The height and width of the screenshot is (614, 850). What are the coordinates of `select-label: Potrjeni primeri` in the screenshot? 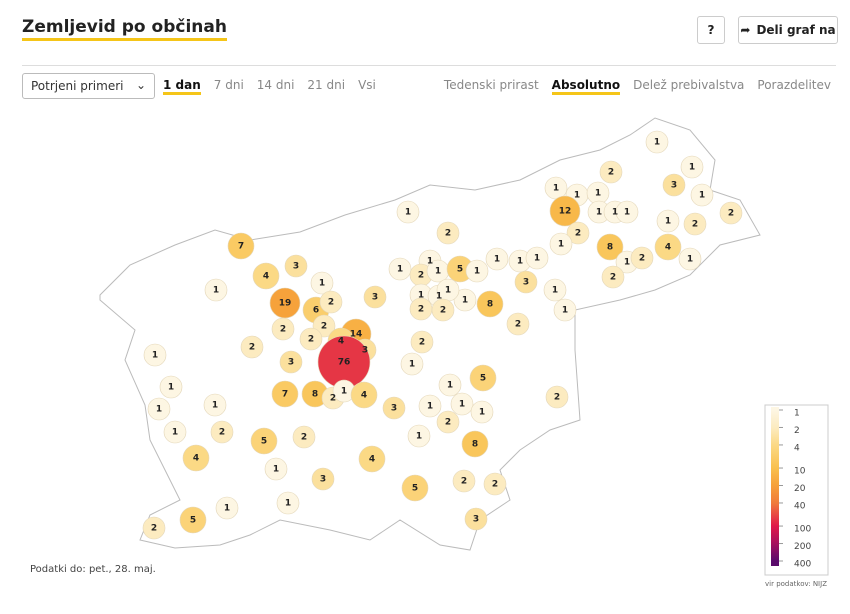 It's located at (77, 86).